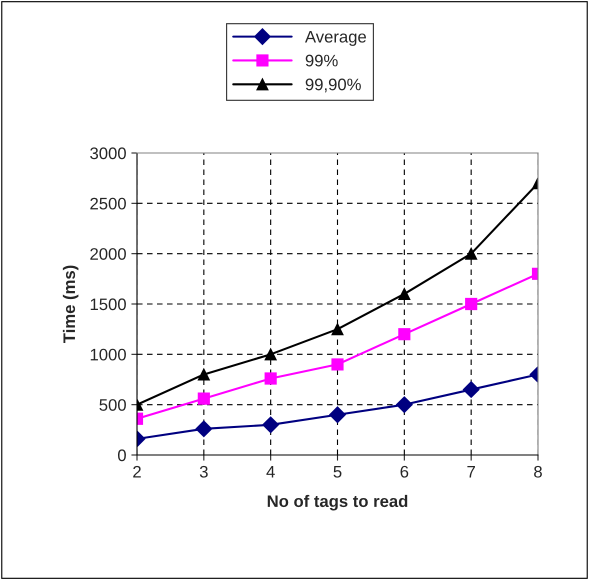  I want to click on y-tick-label: 3000, so click(108, 153).